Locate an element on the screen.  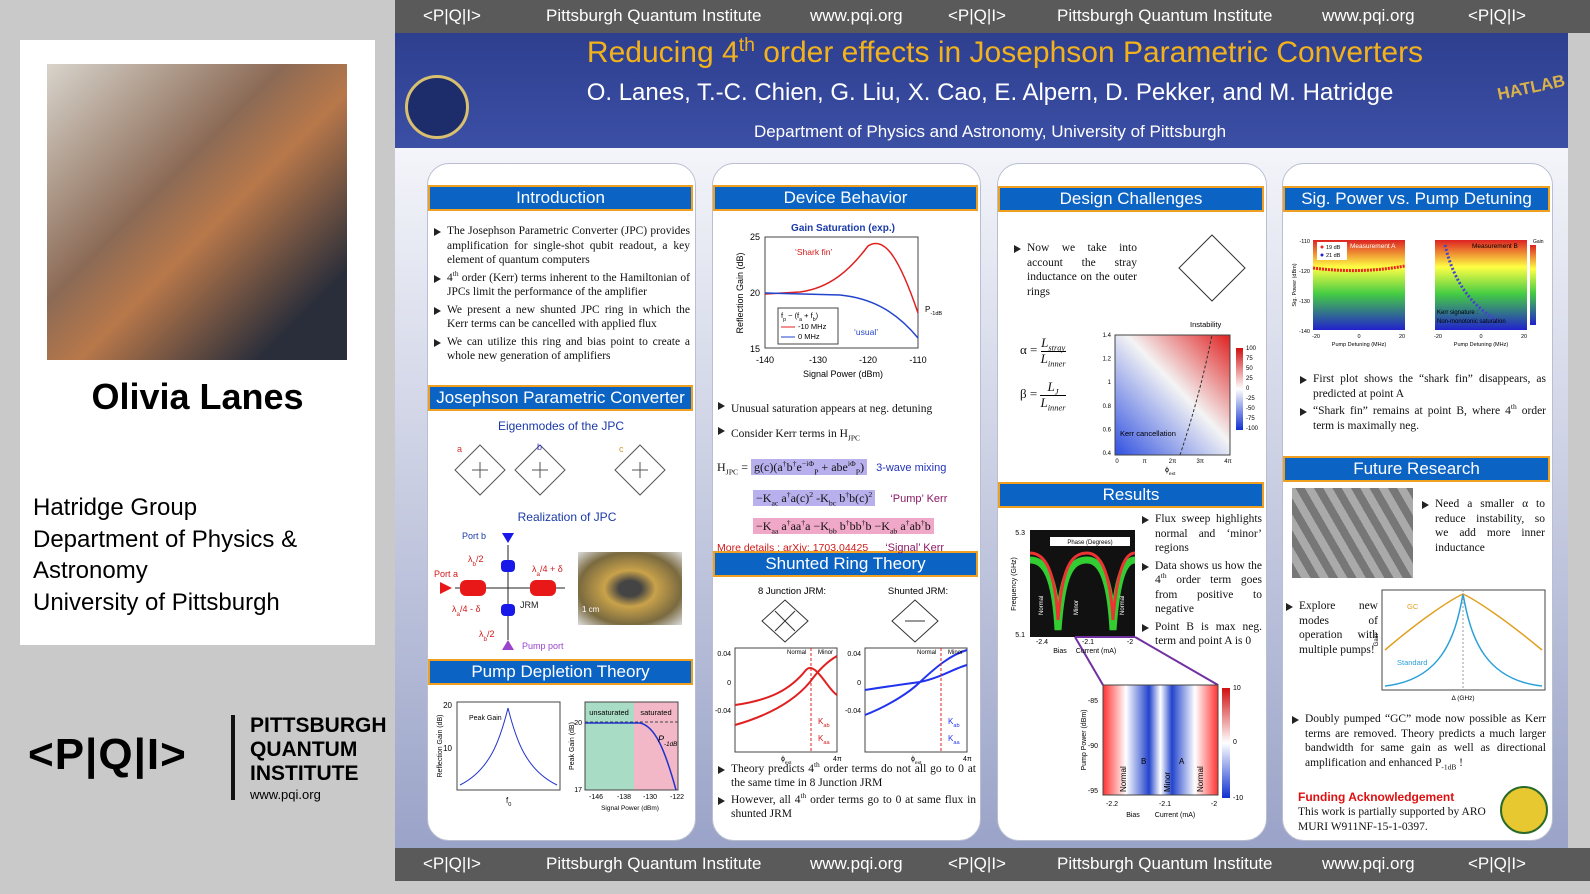
plot-annotation: Peak Gain is located at coordinates (485, 718).